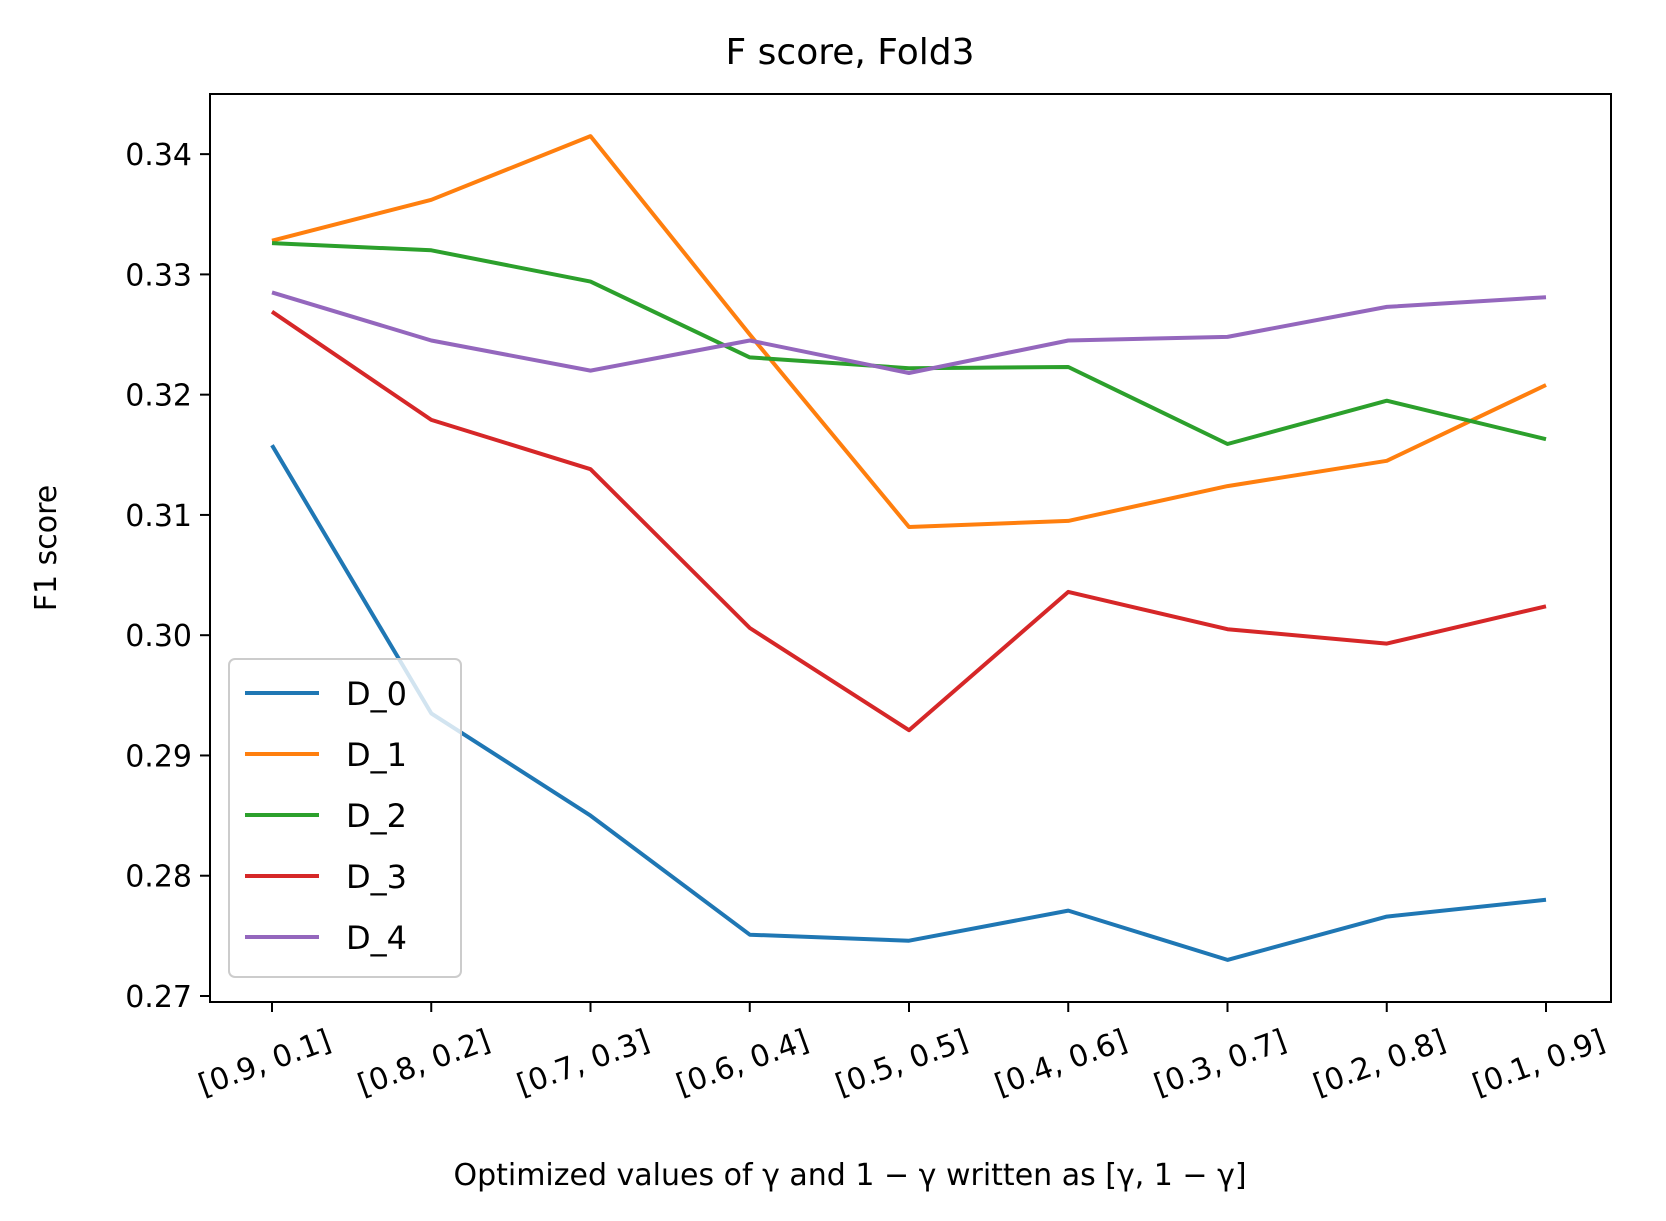  What do you see at coordinates (158, 275) in the screenshot?
I see `y-tick-label: 0.33` at bounding box center [158, 275].